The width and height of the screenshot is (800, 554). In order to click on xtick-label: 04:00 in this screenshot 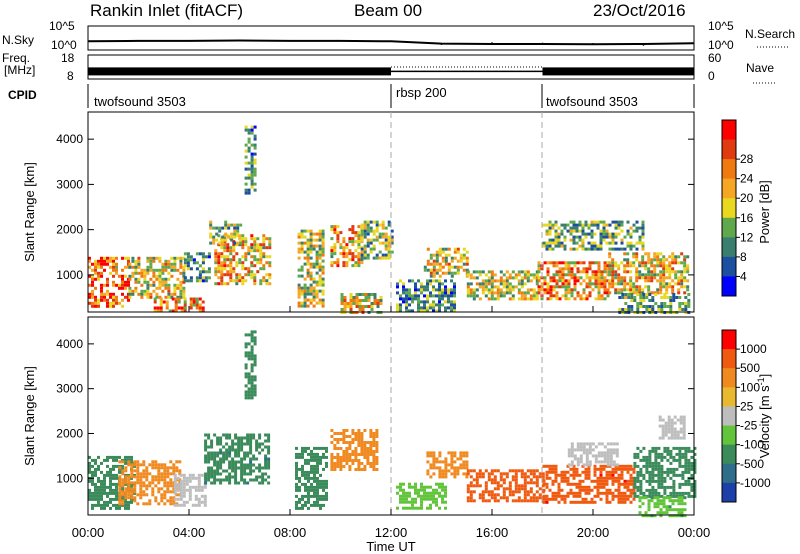, I will do `click(189, 532)`.